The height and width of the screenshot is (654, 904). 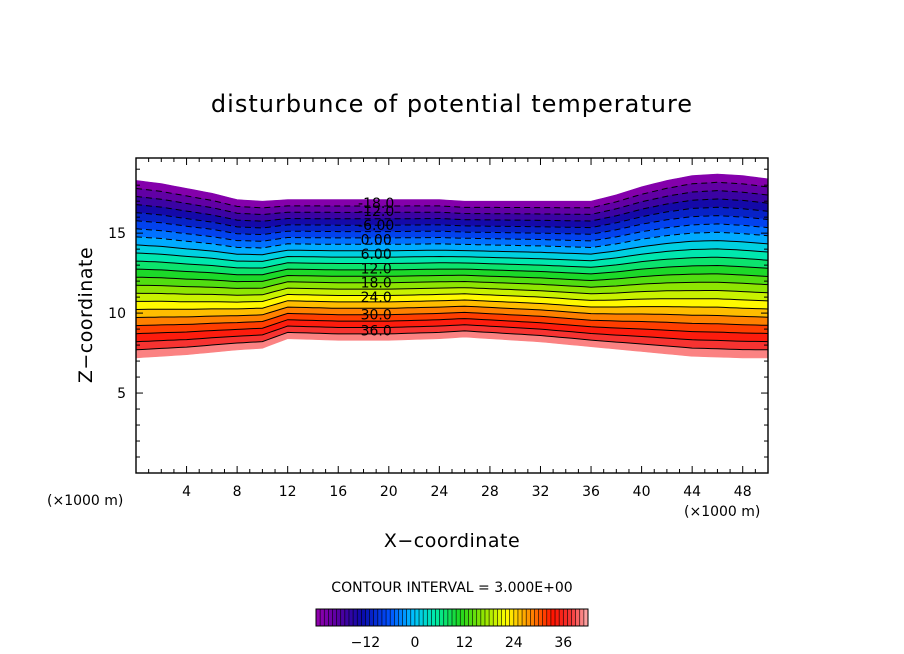 What do you see at coordinates (692, 492) in the screenshot?
I see `x-tick-label: 44` at bounding box center [692, 492].